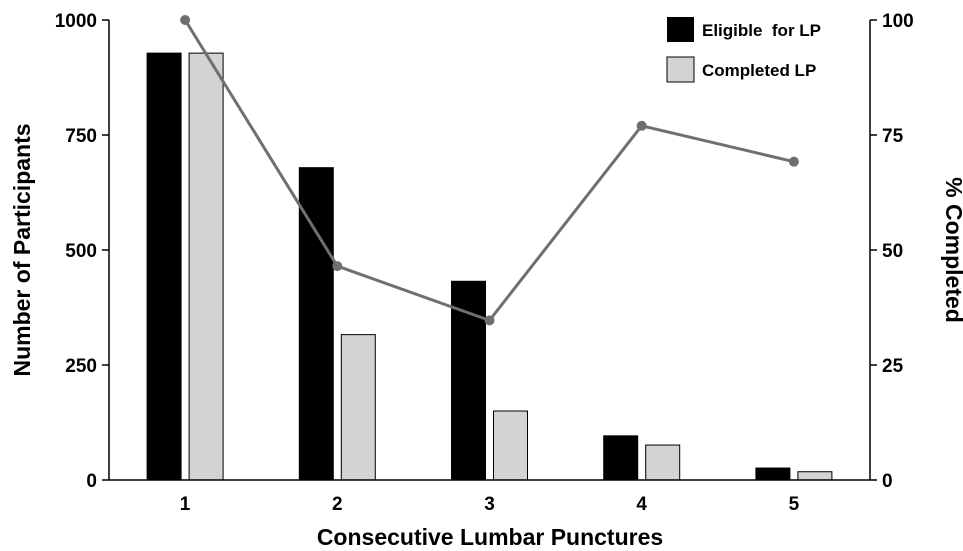 The image size is (963, 551). I want to click on y-axis-title: Number of Participants, so click(22, 249).